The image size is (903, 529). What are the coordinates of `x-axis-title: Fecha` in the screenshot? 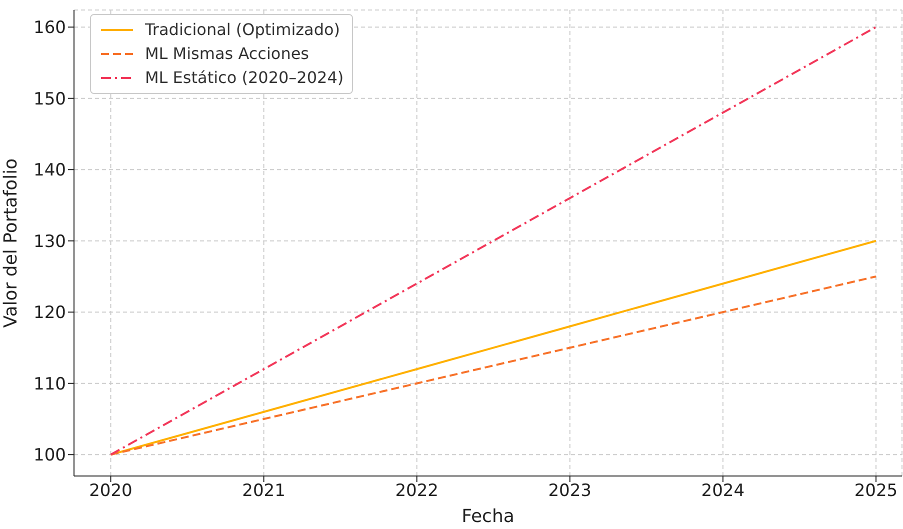 It's located at (488, 516).